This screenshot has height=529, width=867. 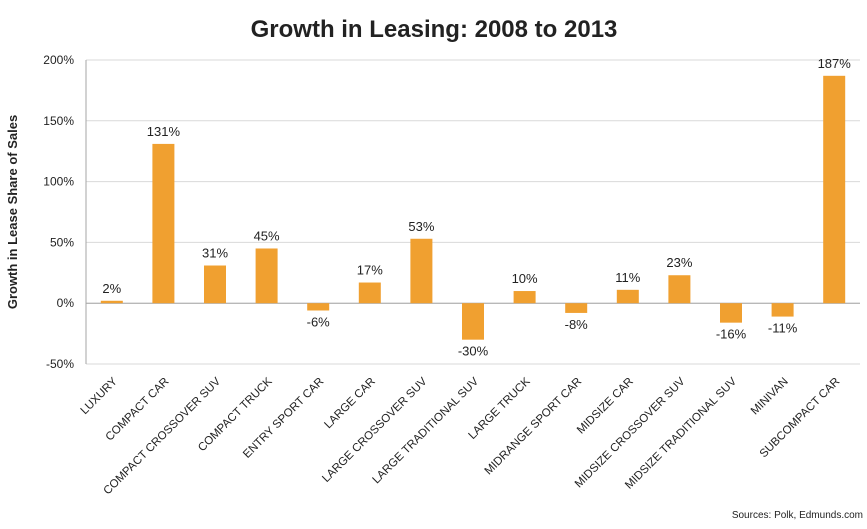 I want to click on data-label: 187%, so click(x=835, y=63).